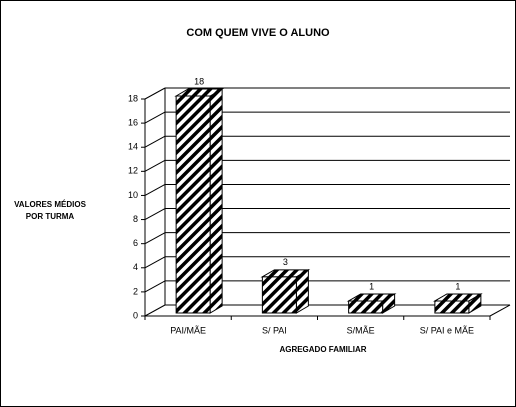  I want to click on value-label: 3, so click(285, 262).